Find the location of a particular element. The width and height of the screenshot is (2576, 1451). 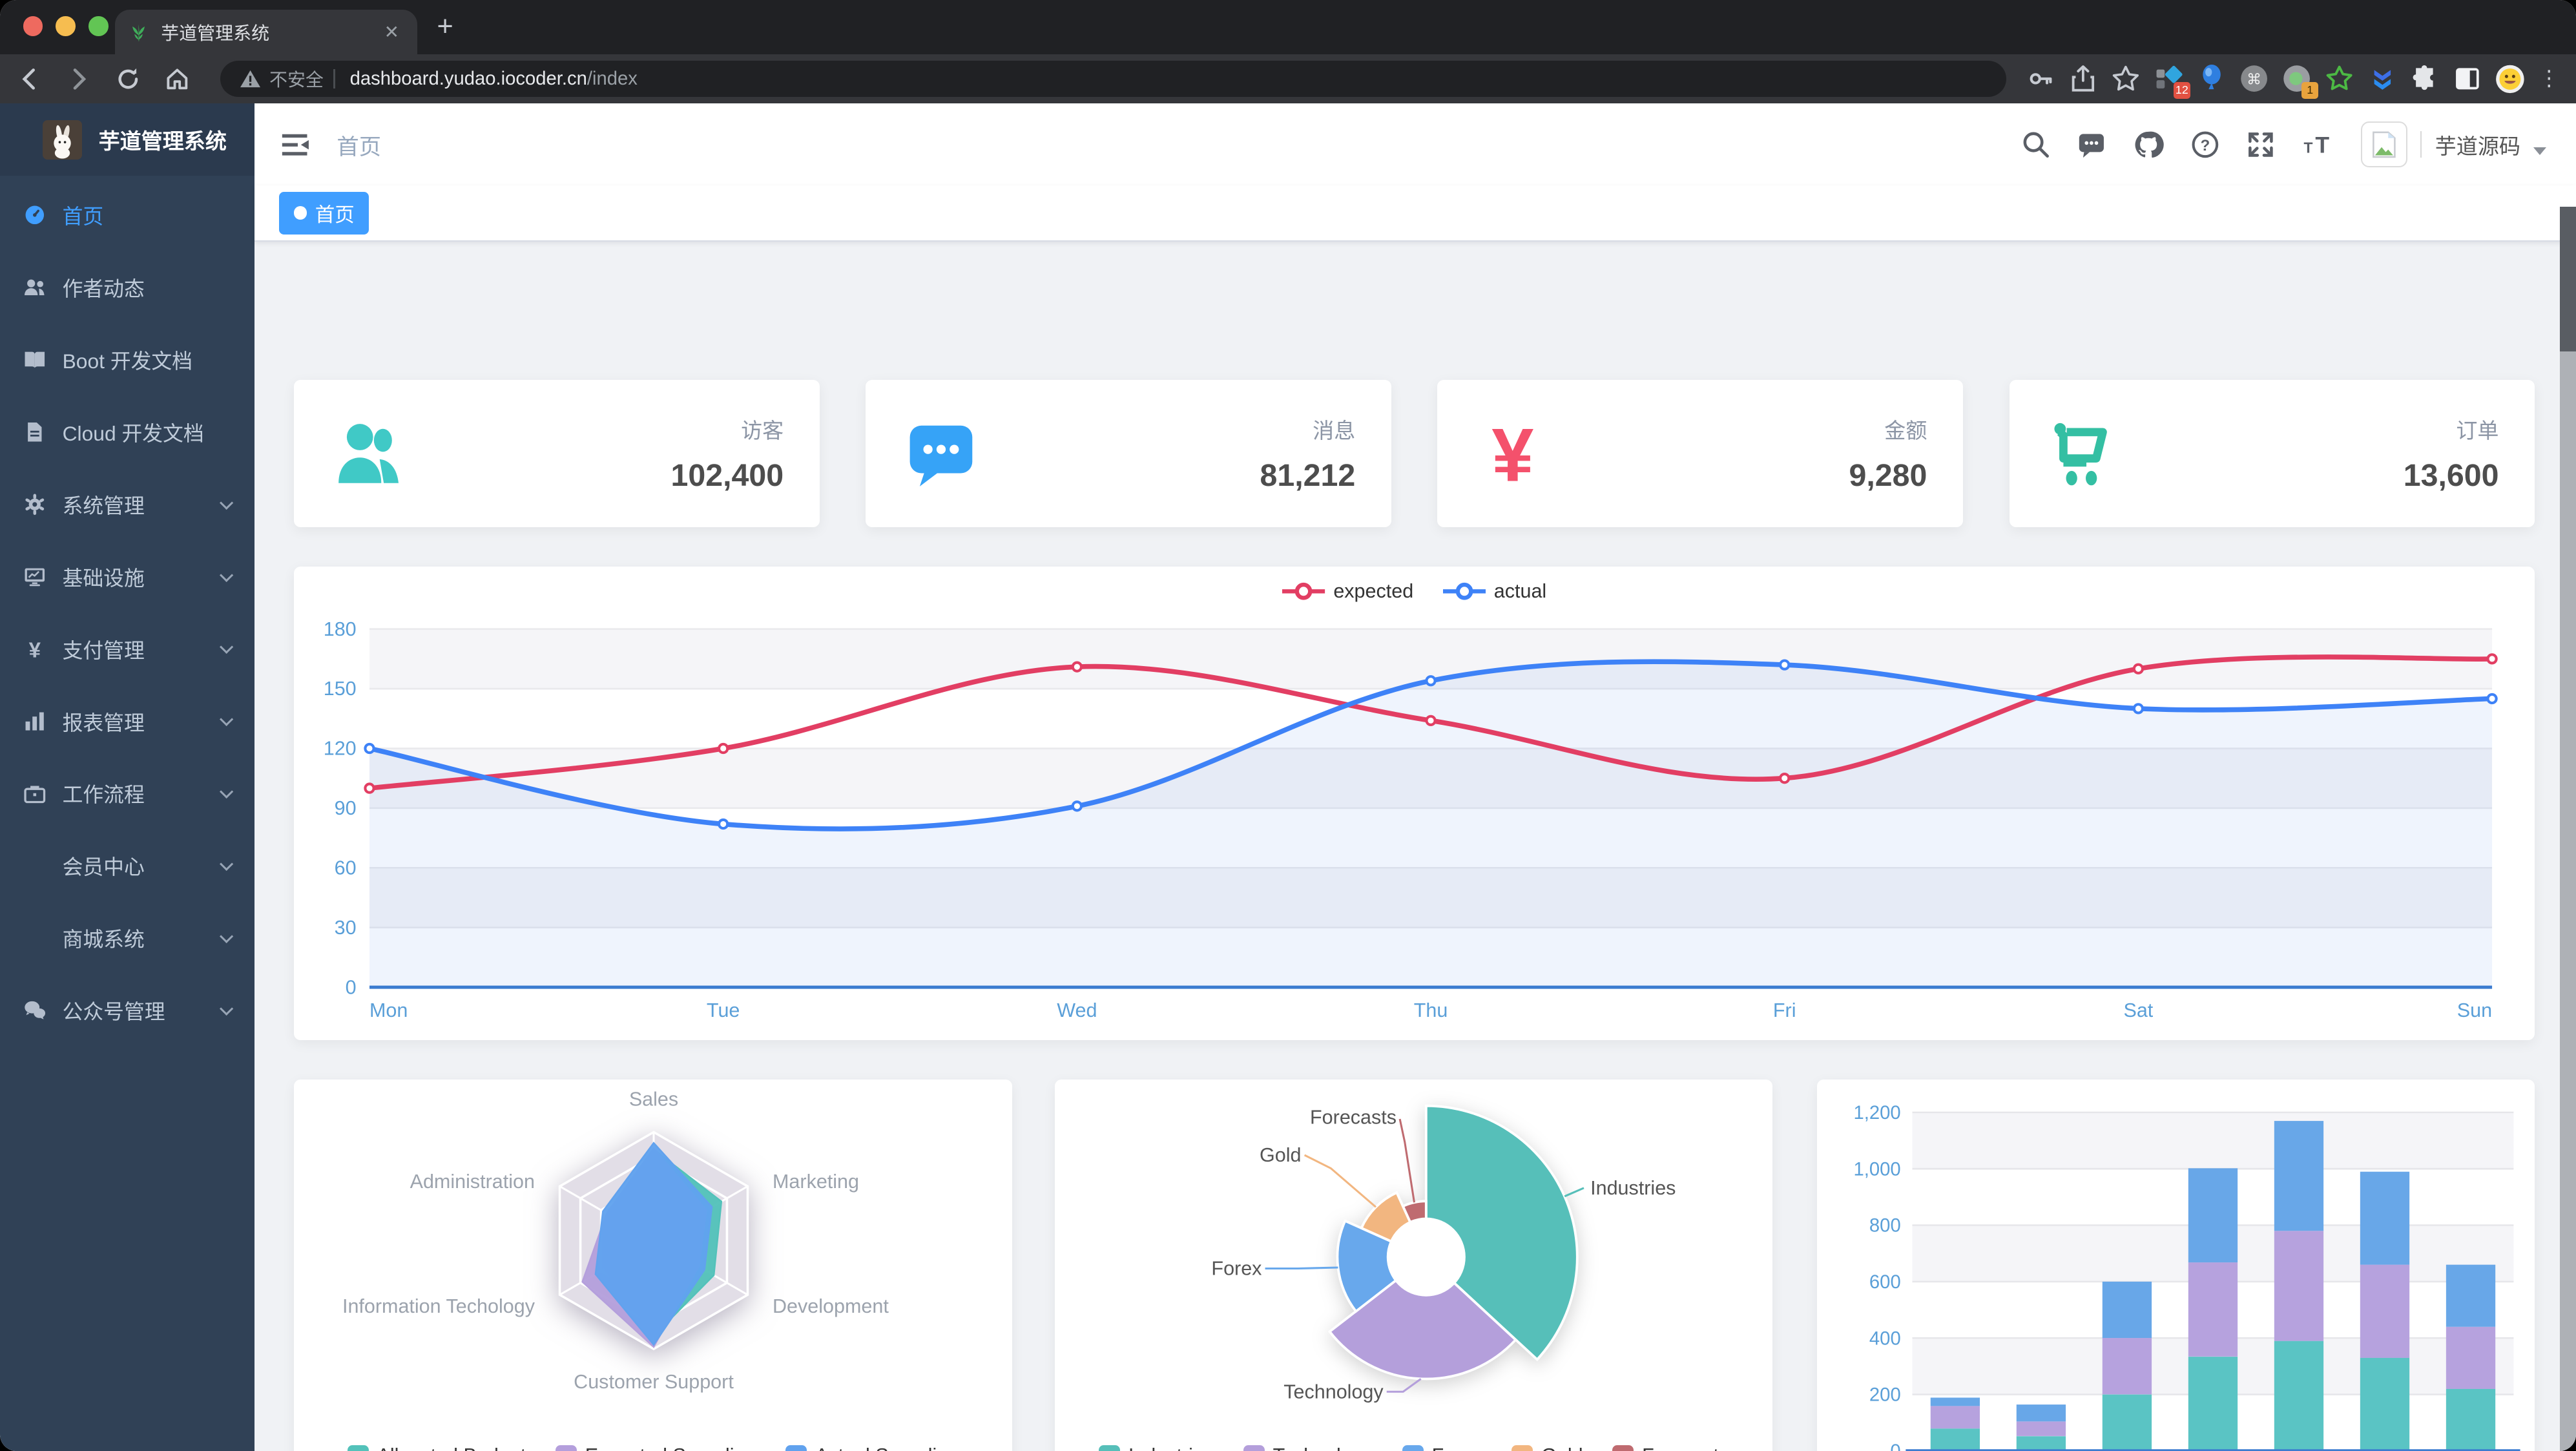

sidebar-item-report-mgmt: 报表管理 is located at coordinates (127, 721).